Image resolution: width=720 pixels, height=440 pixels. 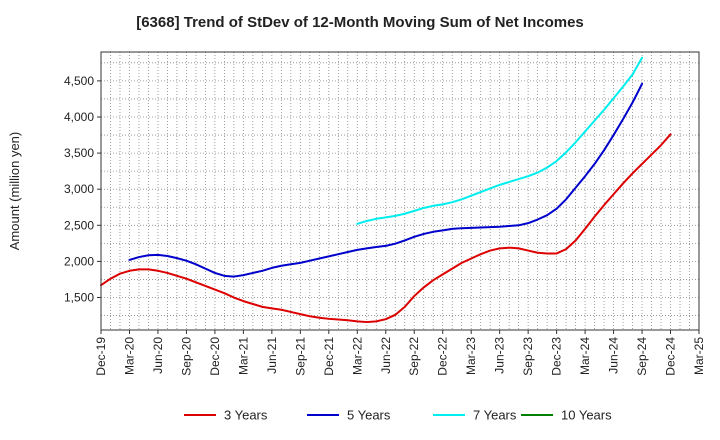 I want to click on x-tick-label: Mar-22, so click(x=357, y=356).